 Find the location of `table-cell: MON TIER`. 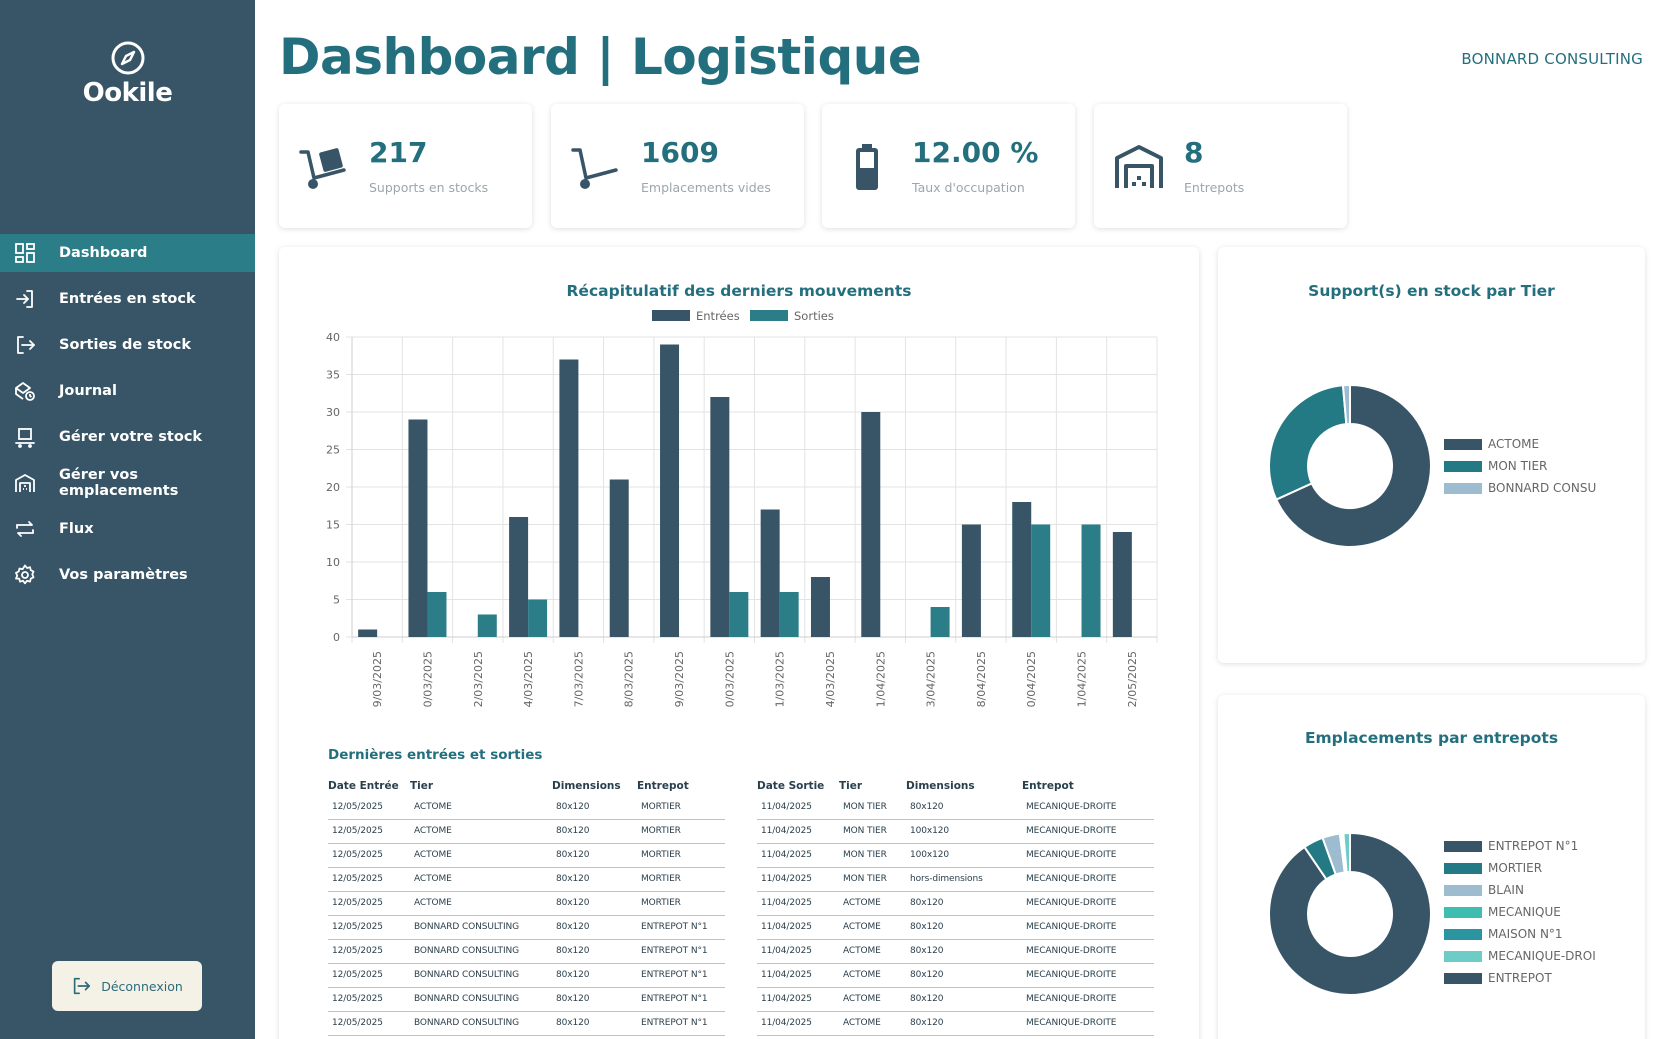

table-cell: MON TIER is located at coordinates (872, 855).